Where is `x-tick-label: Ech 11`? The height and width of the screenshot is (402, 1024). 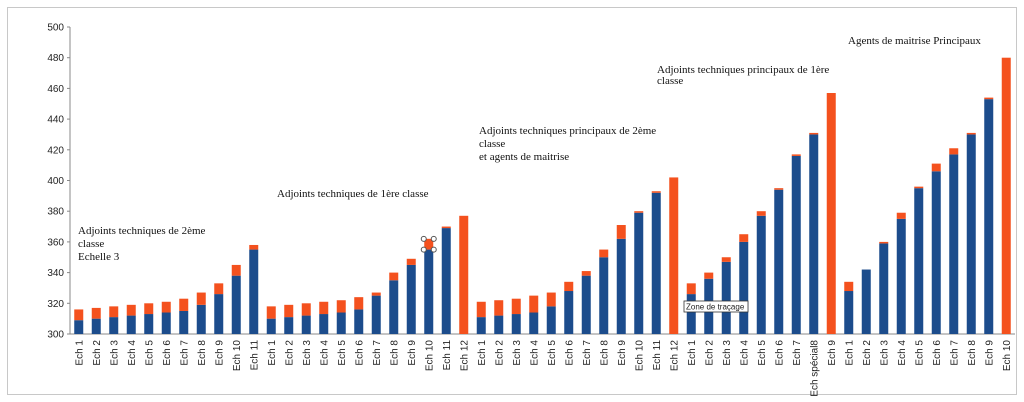 x-tick-label: Ech 11 is located at coordinates (254, 355).